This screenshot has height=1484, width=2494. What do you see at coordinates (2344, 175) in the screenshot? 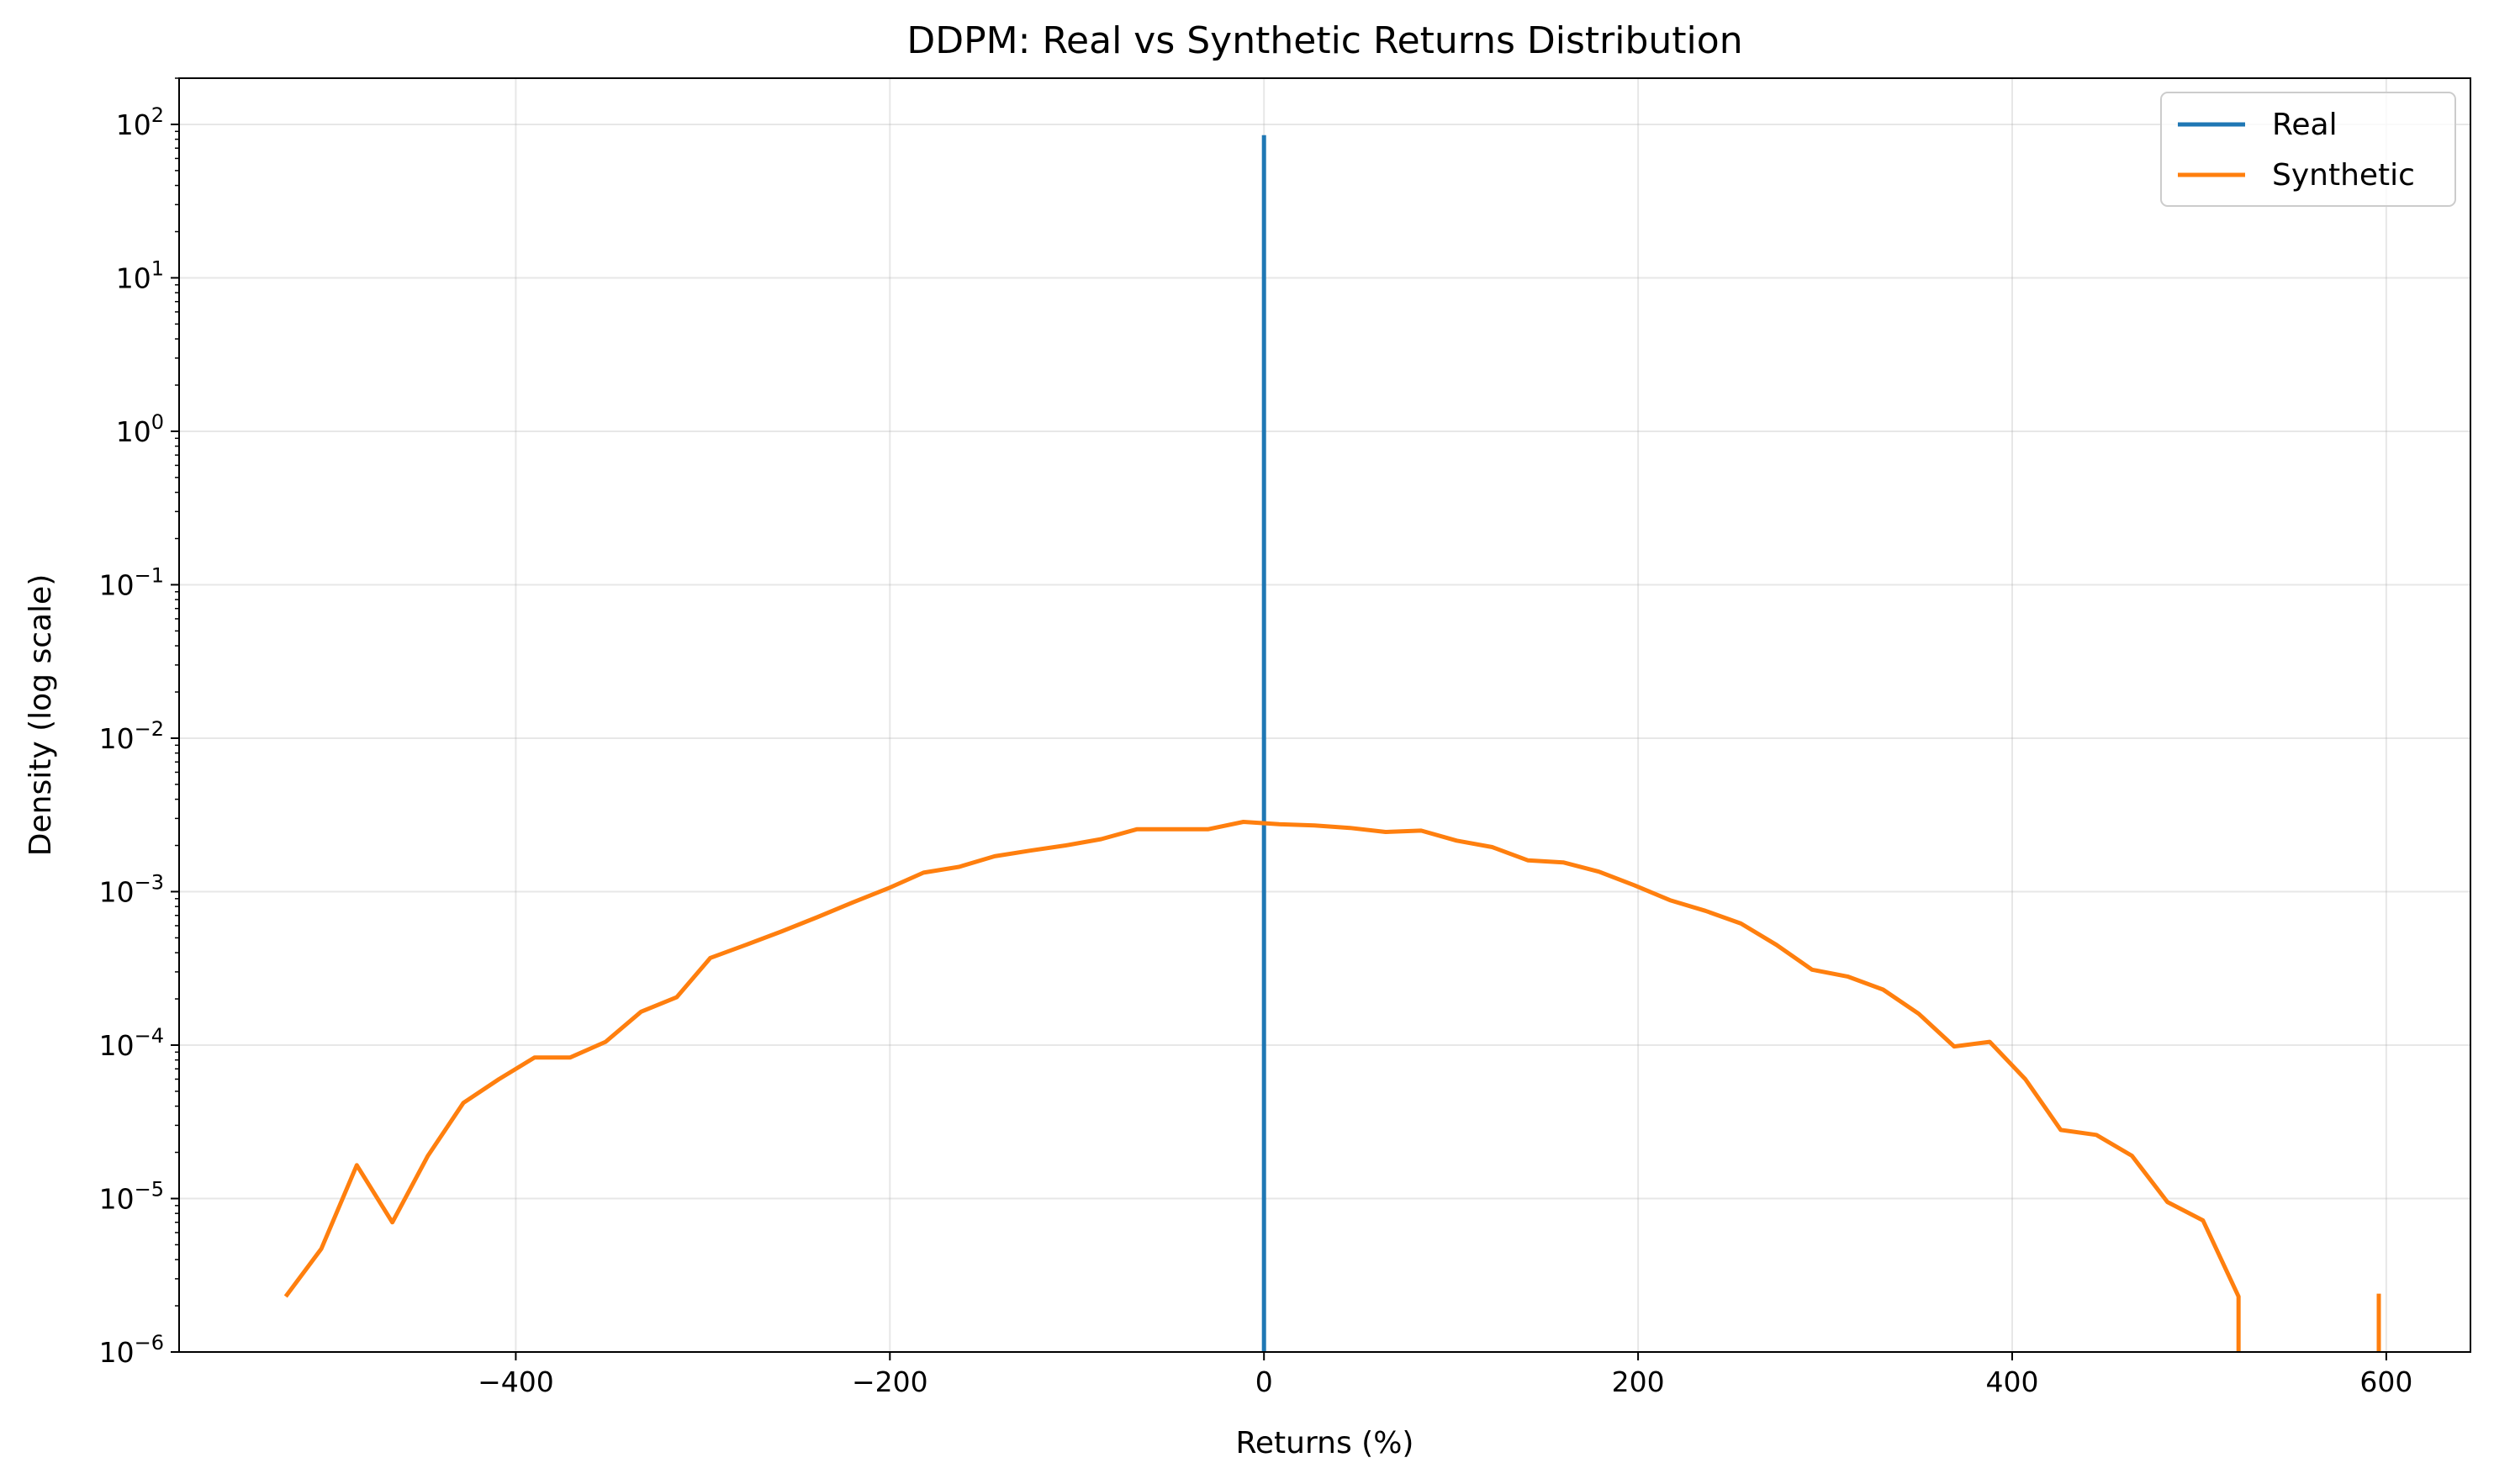
I see `legend-label-synthetic: Synthetic` at bounding box center [2344, 175].